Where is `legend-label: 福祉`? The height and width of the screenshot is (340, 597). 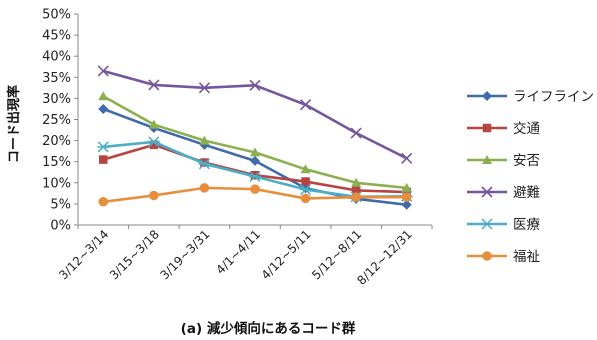
legend-label: 福祉 is located at coordinates (526, 257).